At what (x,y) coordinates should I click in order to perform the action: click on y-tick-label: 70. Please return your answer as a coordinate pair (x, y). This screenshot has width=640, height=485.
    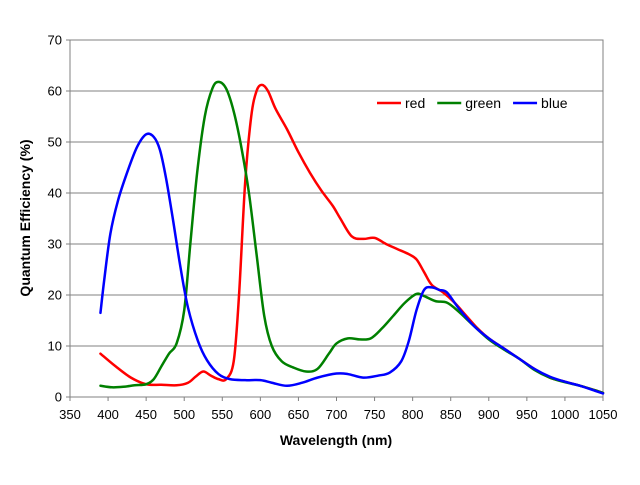
    Looking at the image, I should click on (55, 40).